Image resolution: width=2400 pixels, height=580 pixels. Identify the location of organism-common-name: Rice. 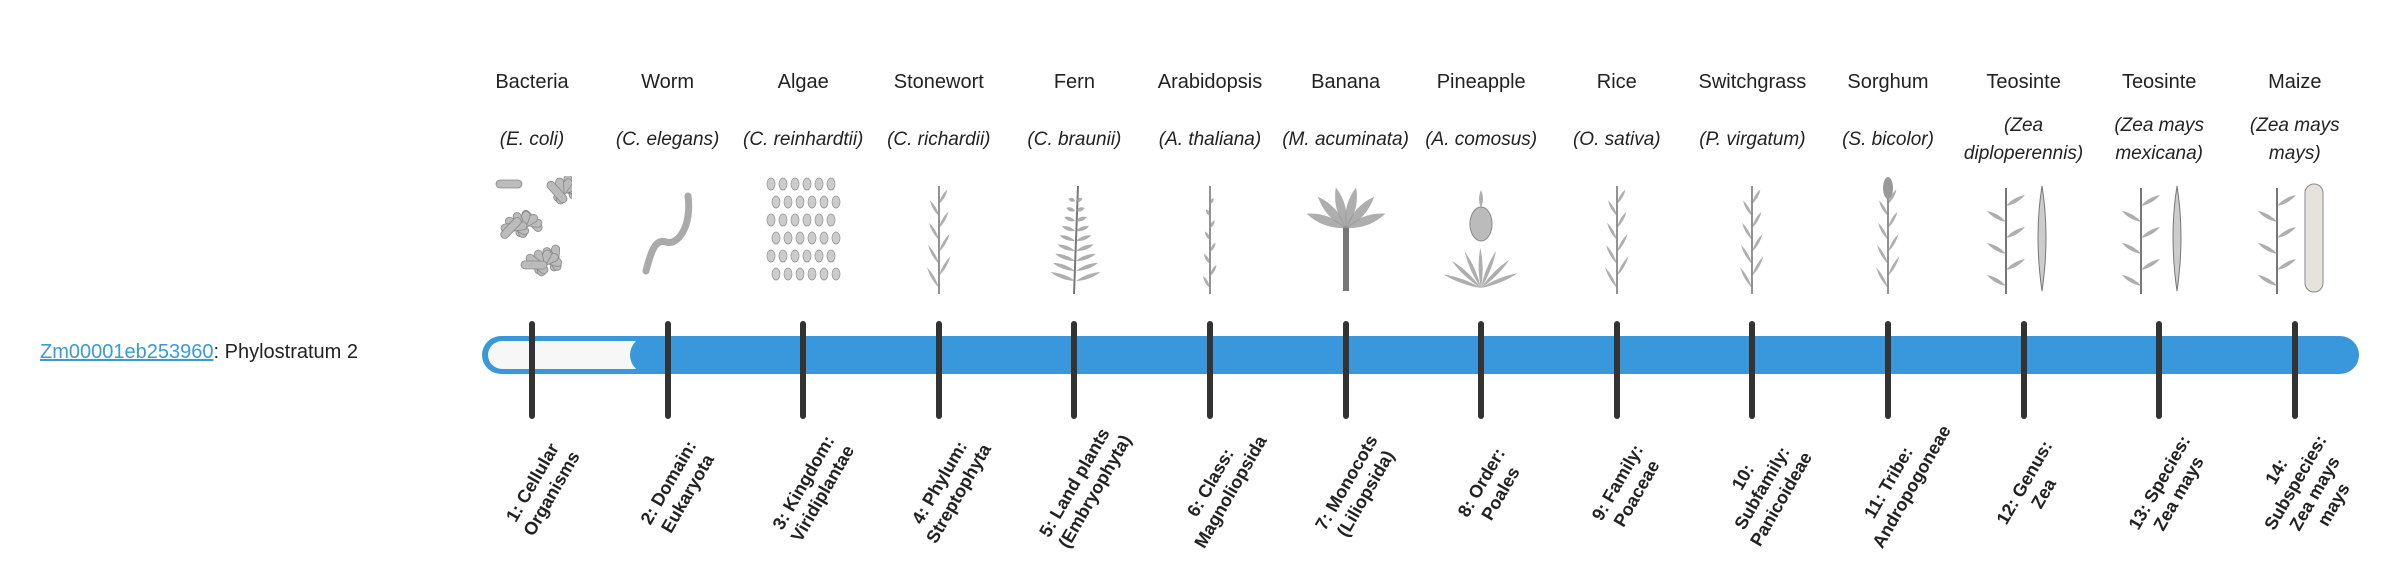
(1616, 82).